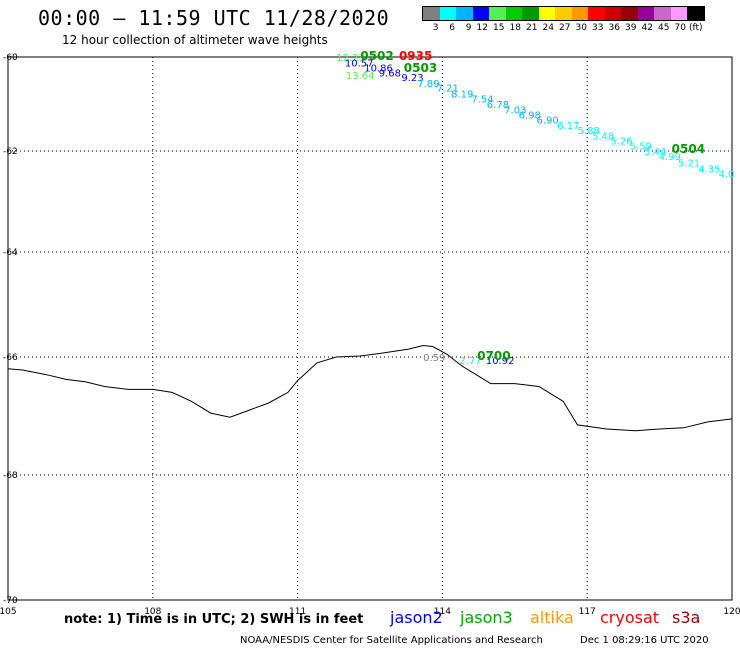 Image resolution: width=740 pixels, height=650 pixels. What do you see at coordinates (686, 617) in the screenshot?
I see `satellite-s3a-label: s3a` at bounding box center [686, 617].